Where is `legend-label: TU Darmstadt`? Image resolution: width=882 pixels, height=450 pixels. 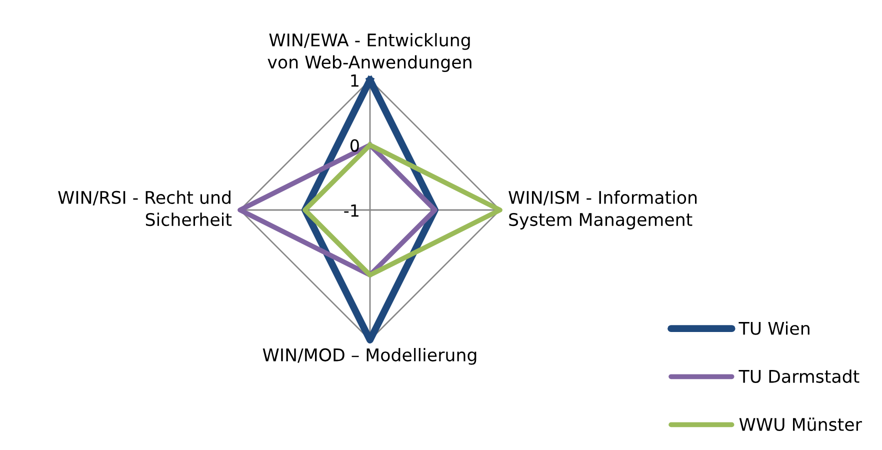 legend-label: TU Darmstadt is located at coordinates (799, 376).